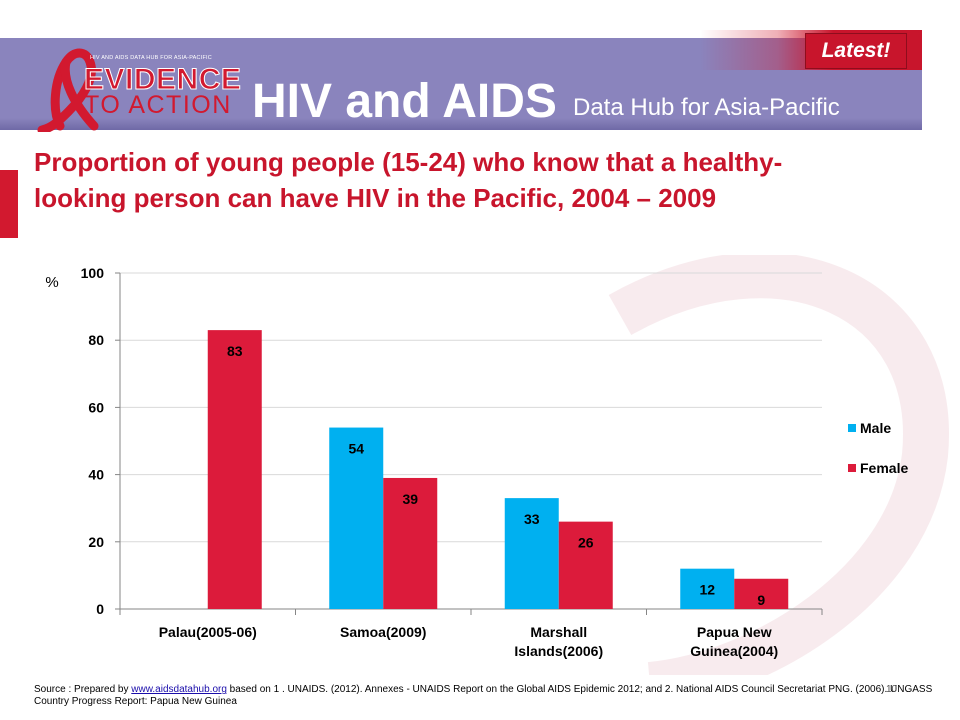 This screenshot has width=960, height=720. What do you see at coordinates (96, 542) in the screenshot?
I see `y-tick-label: 20` at bounding box center [96, 542].